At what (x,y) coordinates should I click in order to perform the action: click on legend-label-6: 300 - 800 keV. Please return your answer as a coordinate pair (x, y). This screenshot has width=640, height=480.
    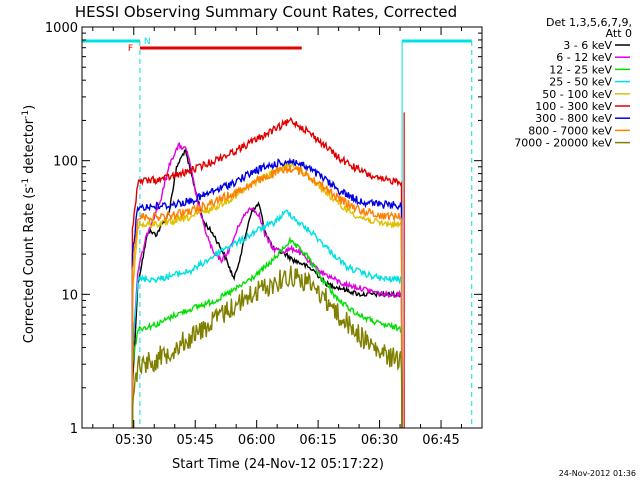
    Looking at the image, I should click on (573, 118).